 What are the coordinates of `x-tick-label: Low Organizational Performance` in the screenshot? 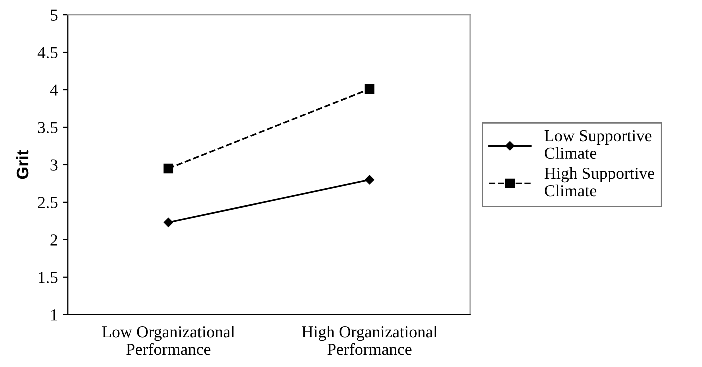 It's located at (169, 341).